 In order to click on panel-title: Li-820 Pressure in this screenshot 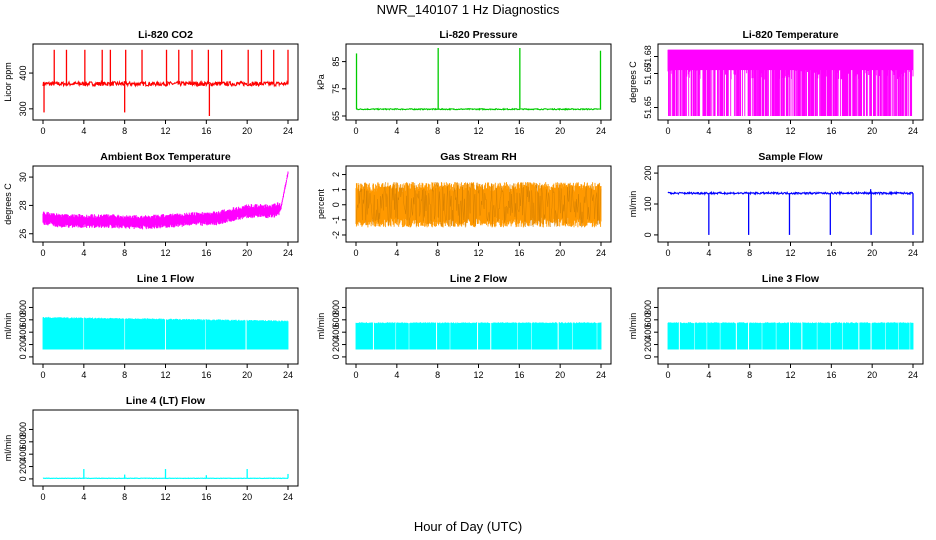, I will do `click(478, 35)`.